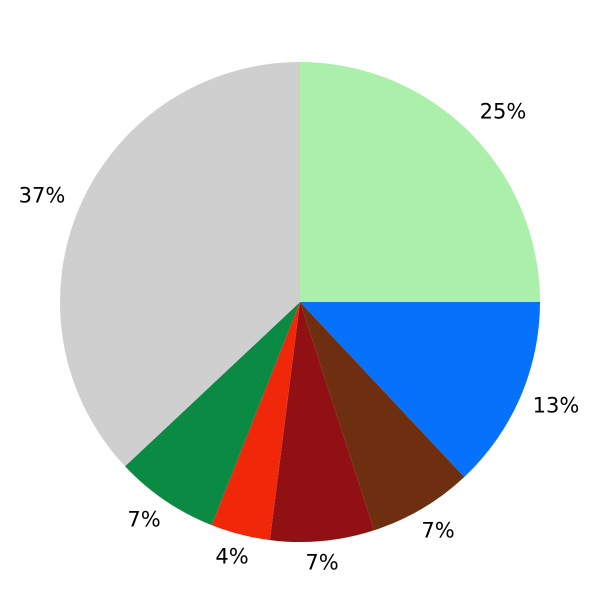  I want to click on pie-slice-red-orange, so click(255, 421).